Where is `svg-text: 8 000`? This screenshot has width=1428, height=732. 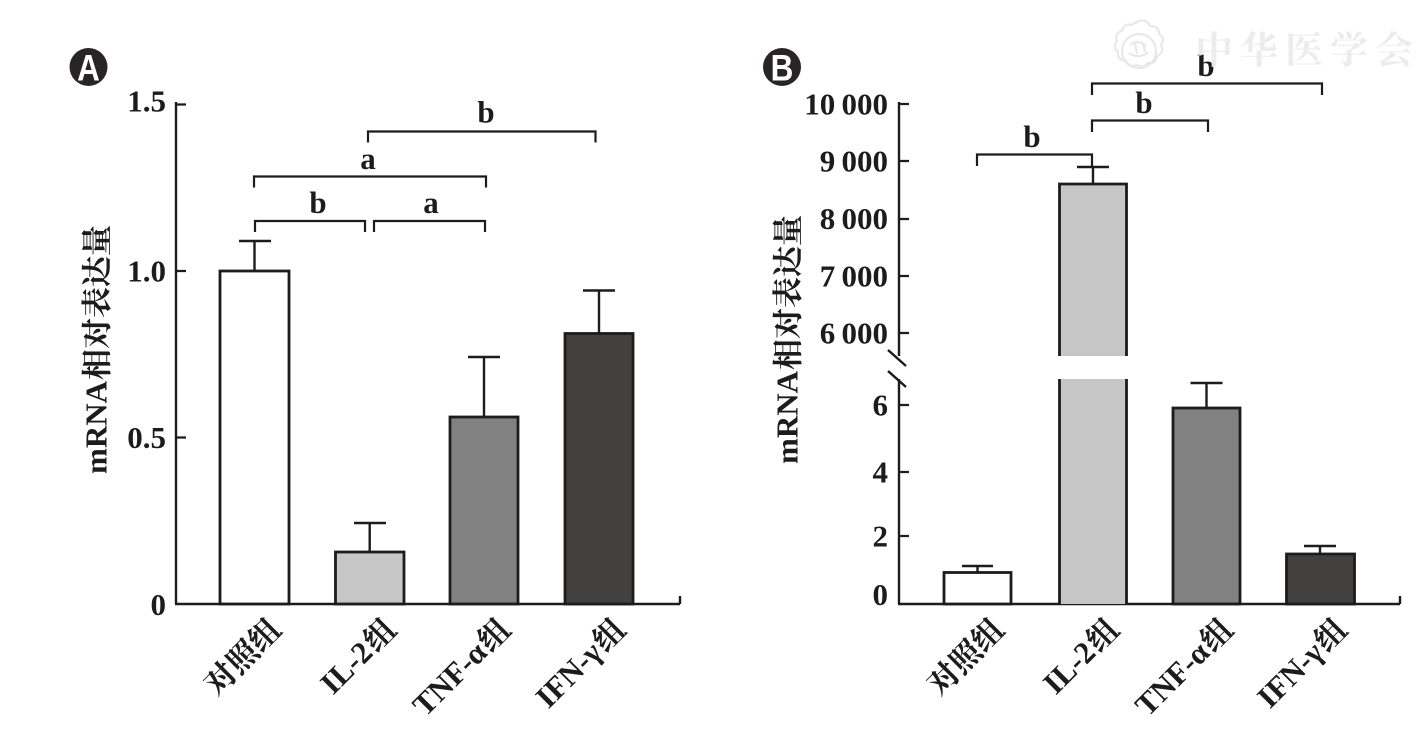 svg-text: 8 000 is located at coordinates (854, 218).